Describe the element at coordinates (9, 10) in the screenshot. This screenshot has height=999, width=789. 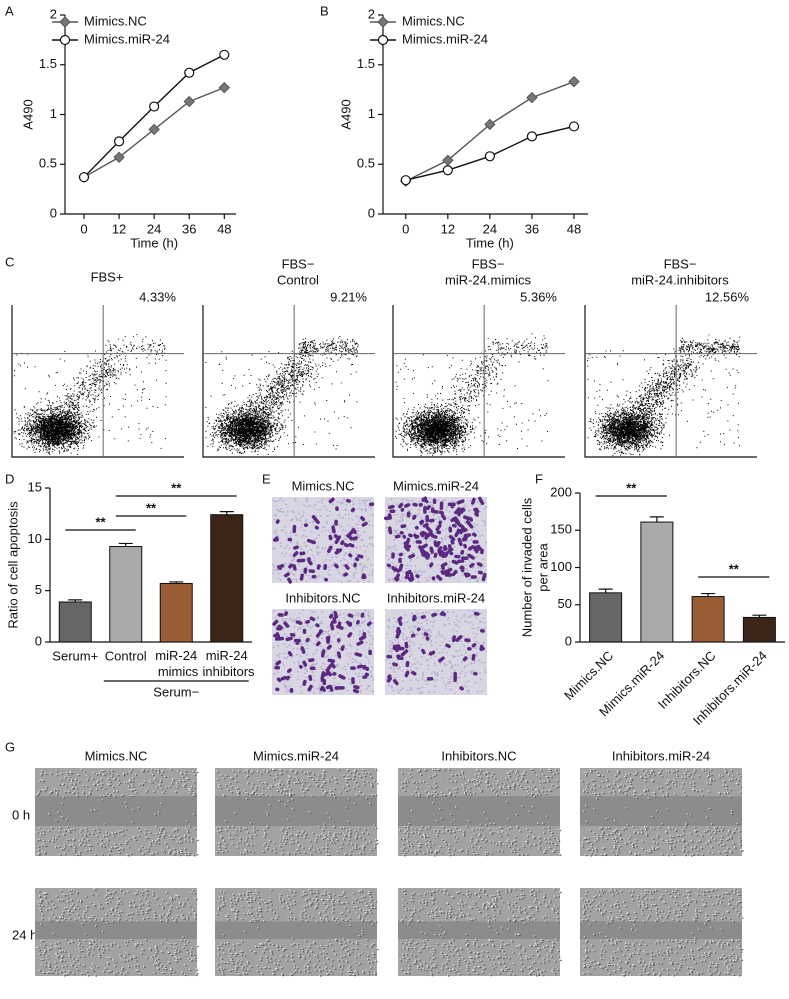
I see `panel-label: A` at that location.